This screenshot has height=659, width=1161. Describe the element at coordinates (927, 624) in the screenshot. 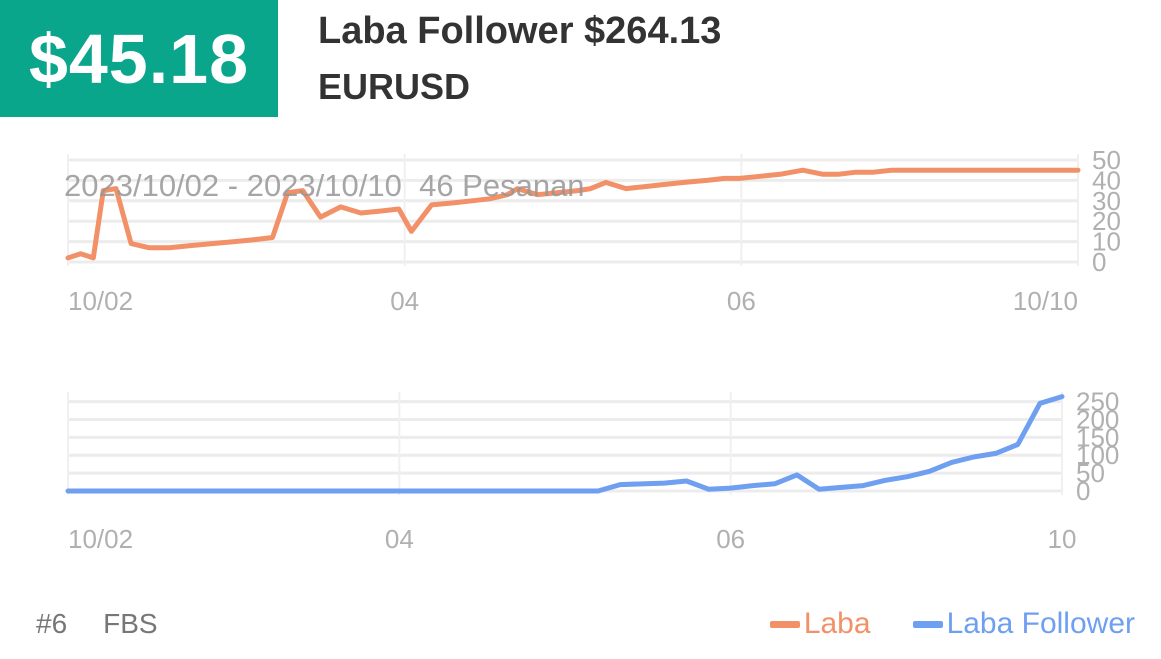

I see `legend-swatch-follower` at that location.